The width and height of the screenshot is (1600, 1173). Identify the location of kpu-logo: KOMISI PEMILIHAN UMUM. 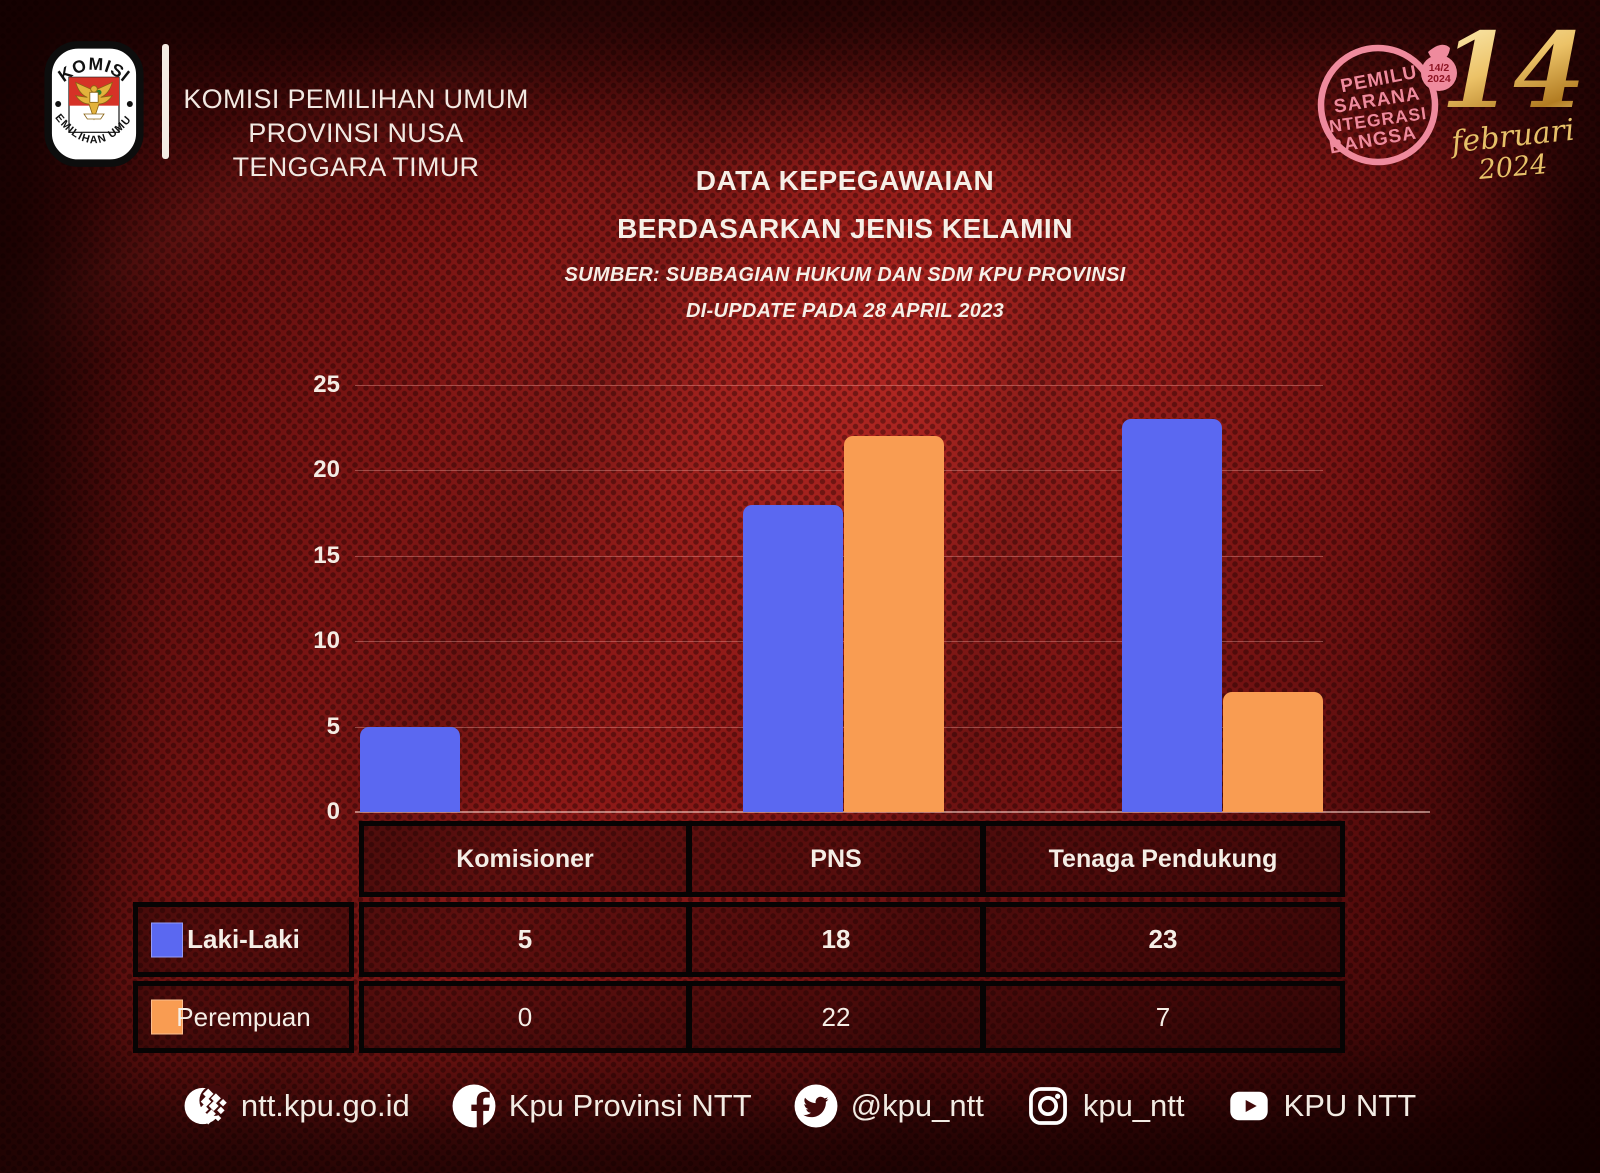
(94, 103).